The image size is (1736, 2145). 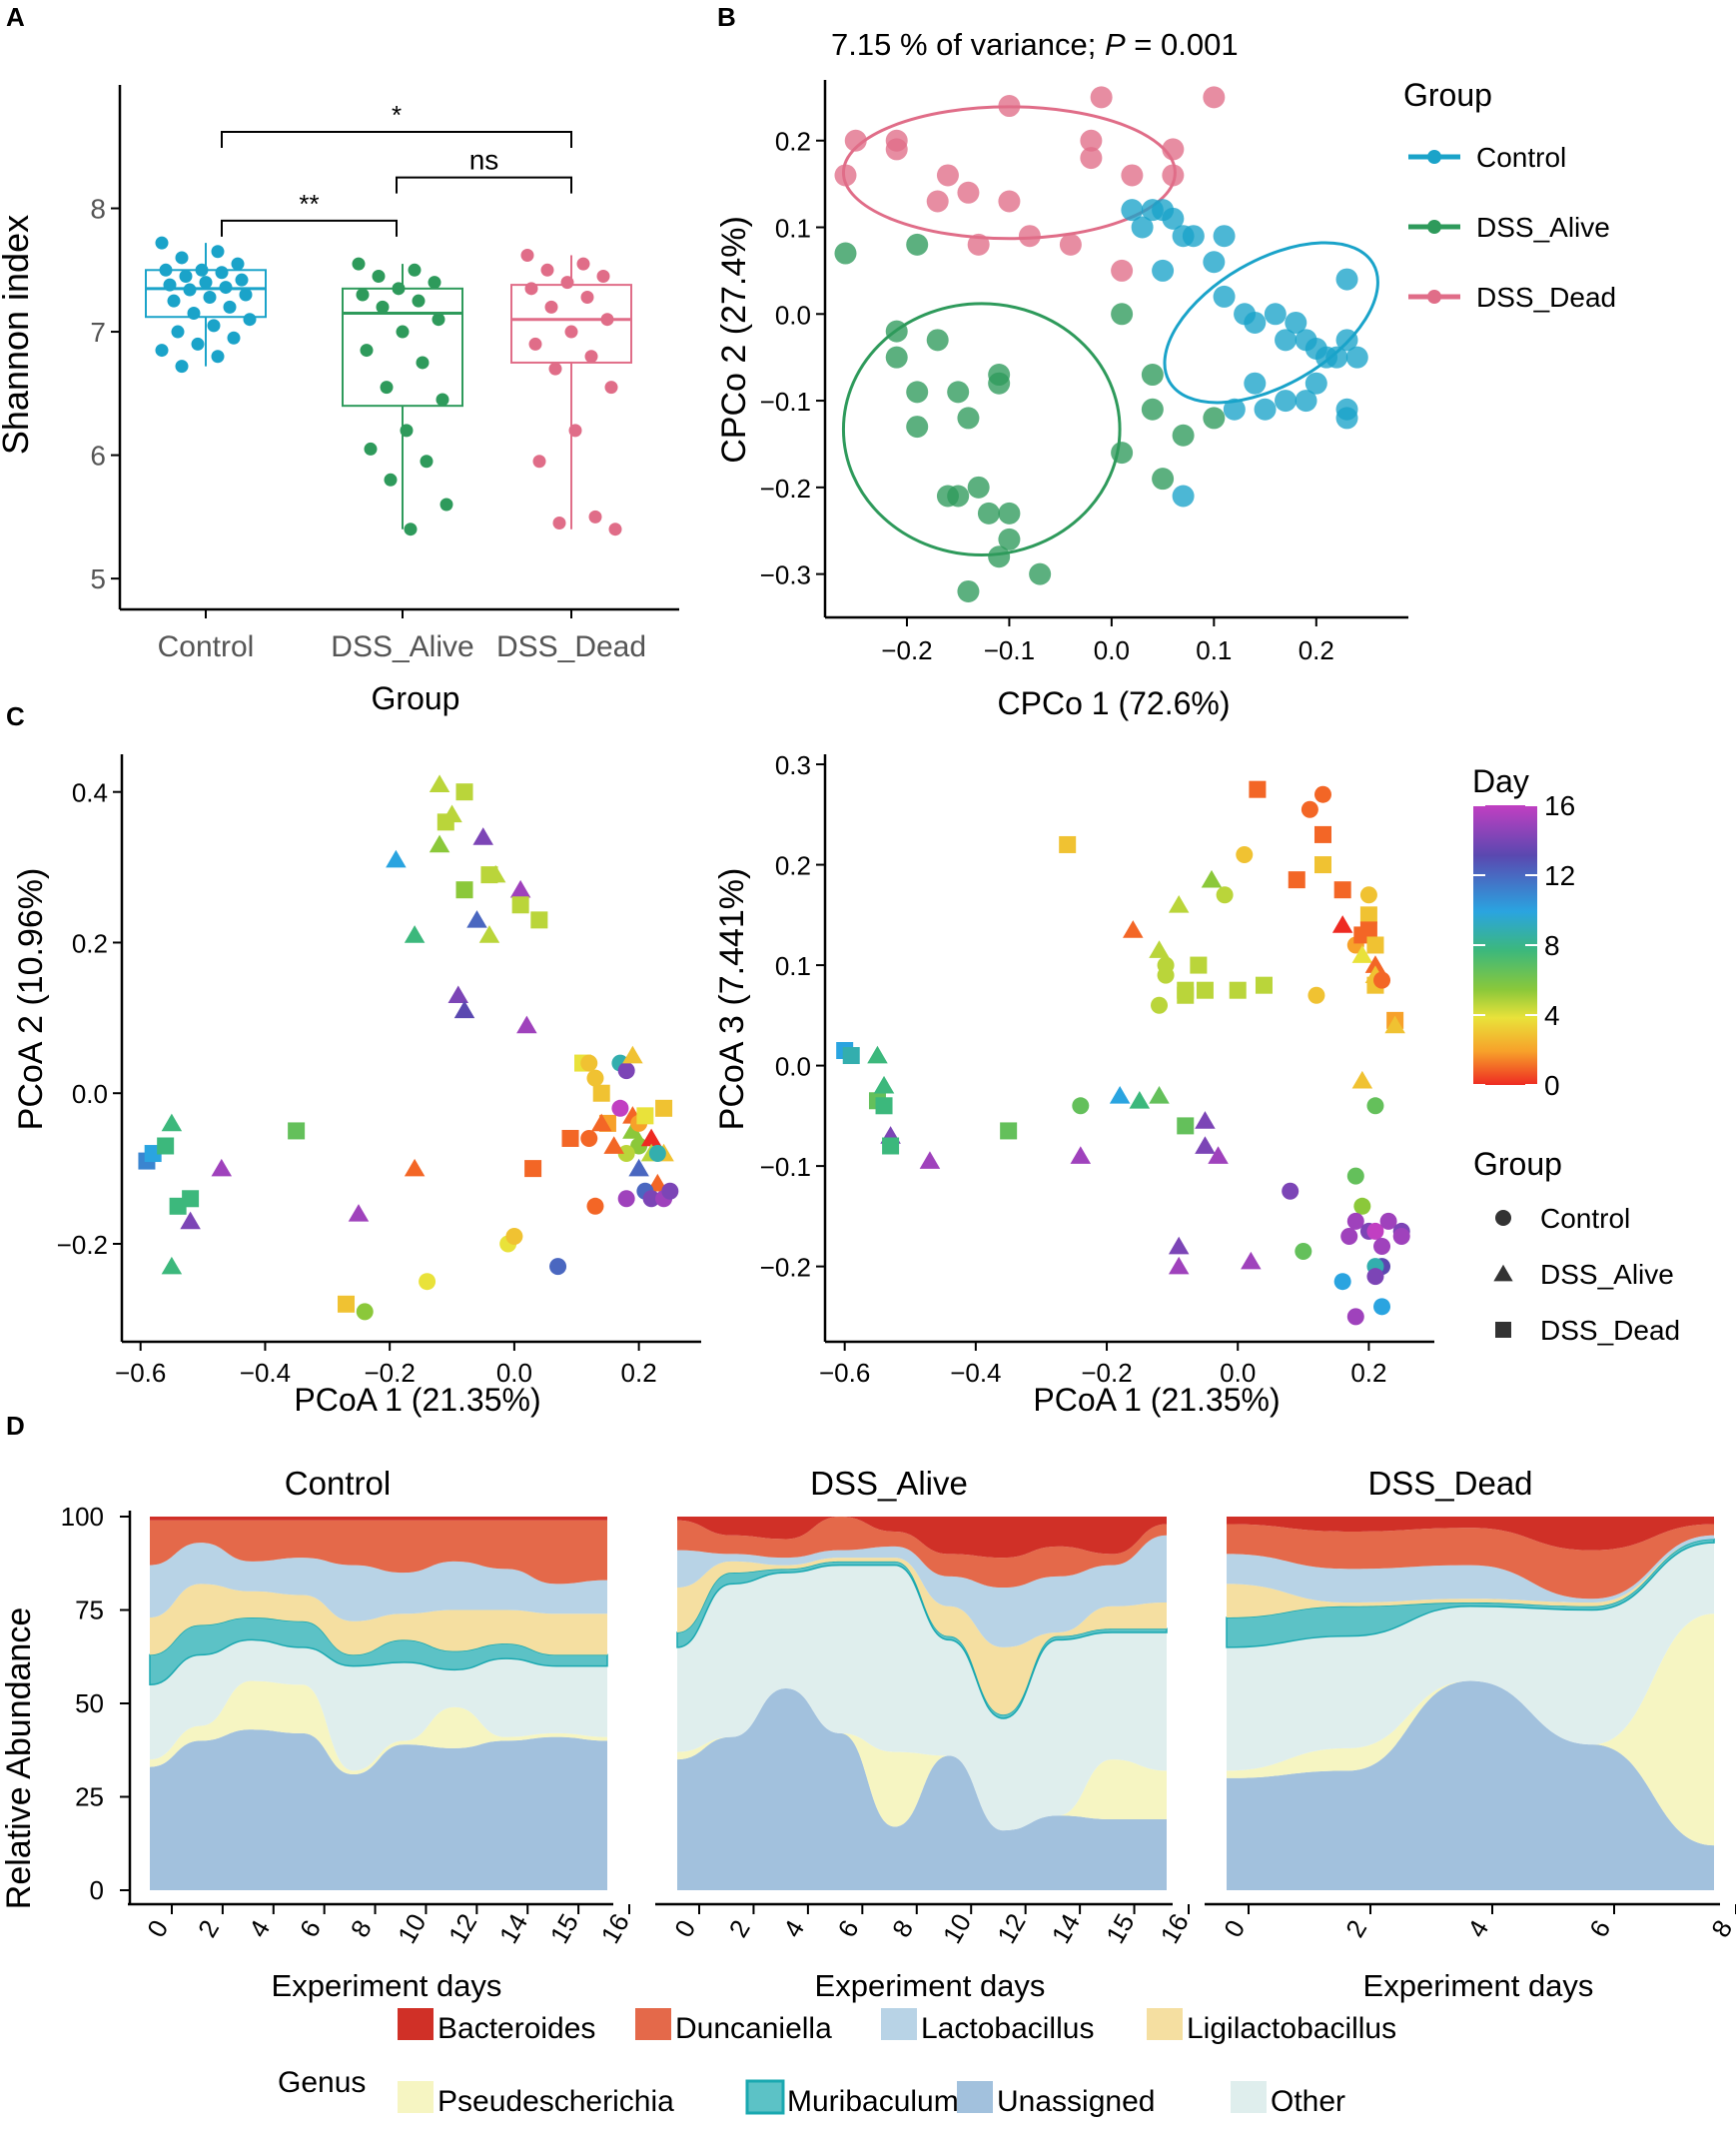 I want to click on legend-swatch-ligilactobacillus, so click(x=1165, y=2024).